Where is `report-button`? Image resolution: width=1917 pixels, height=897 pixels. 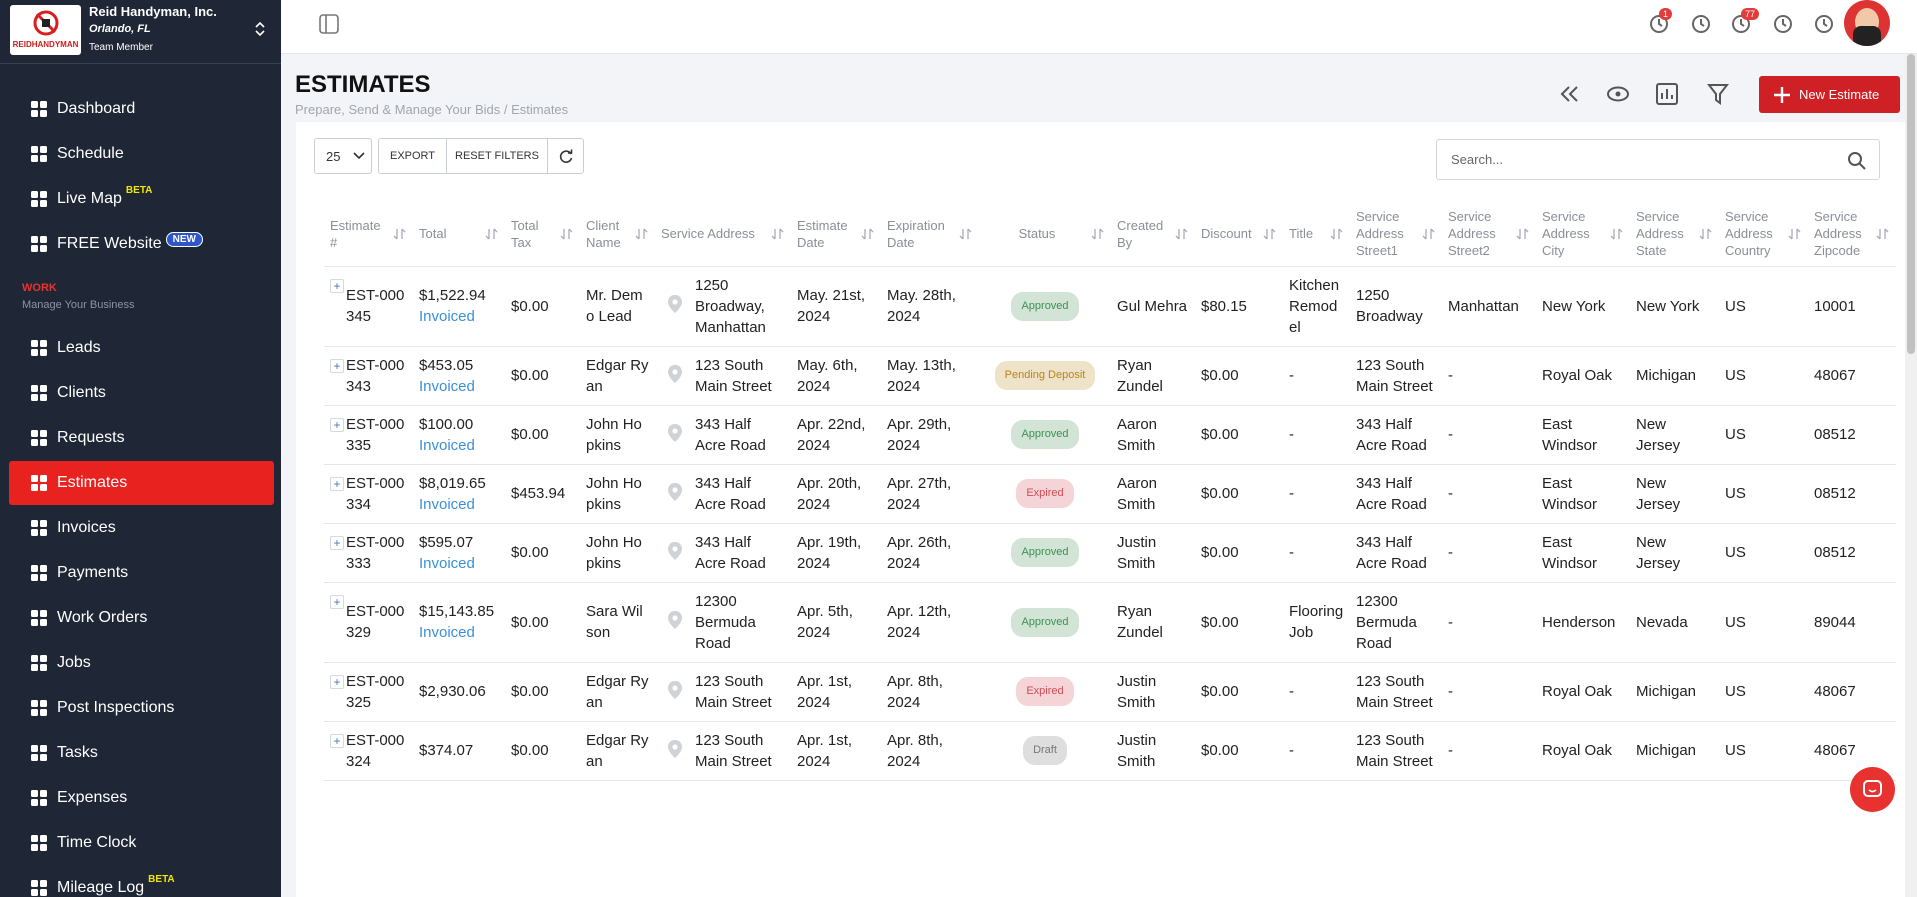
report-button is located at coordinates (1667, 94).